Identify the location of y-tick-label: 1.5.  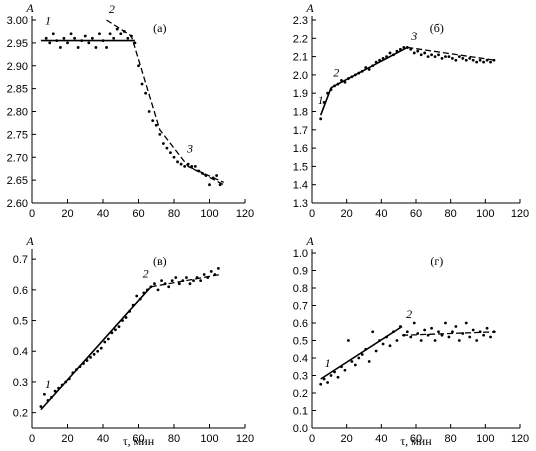
(300, 167).